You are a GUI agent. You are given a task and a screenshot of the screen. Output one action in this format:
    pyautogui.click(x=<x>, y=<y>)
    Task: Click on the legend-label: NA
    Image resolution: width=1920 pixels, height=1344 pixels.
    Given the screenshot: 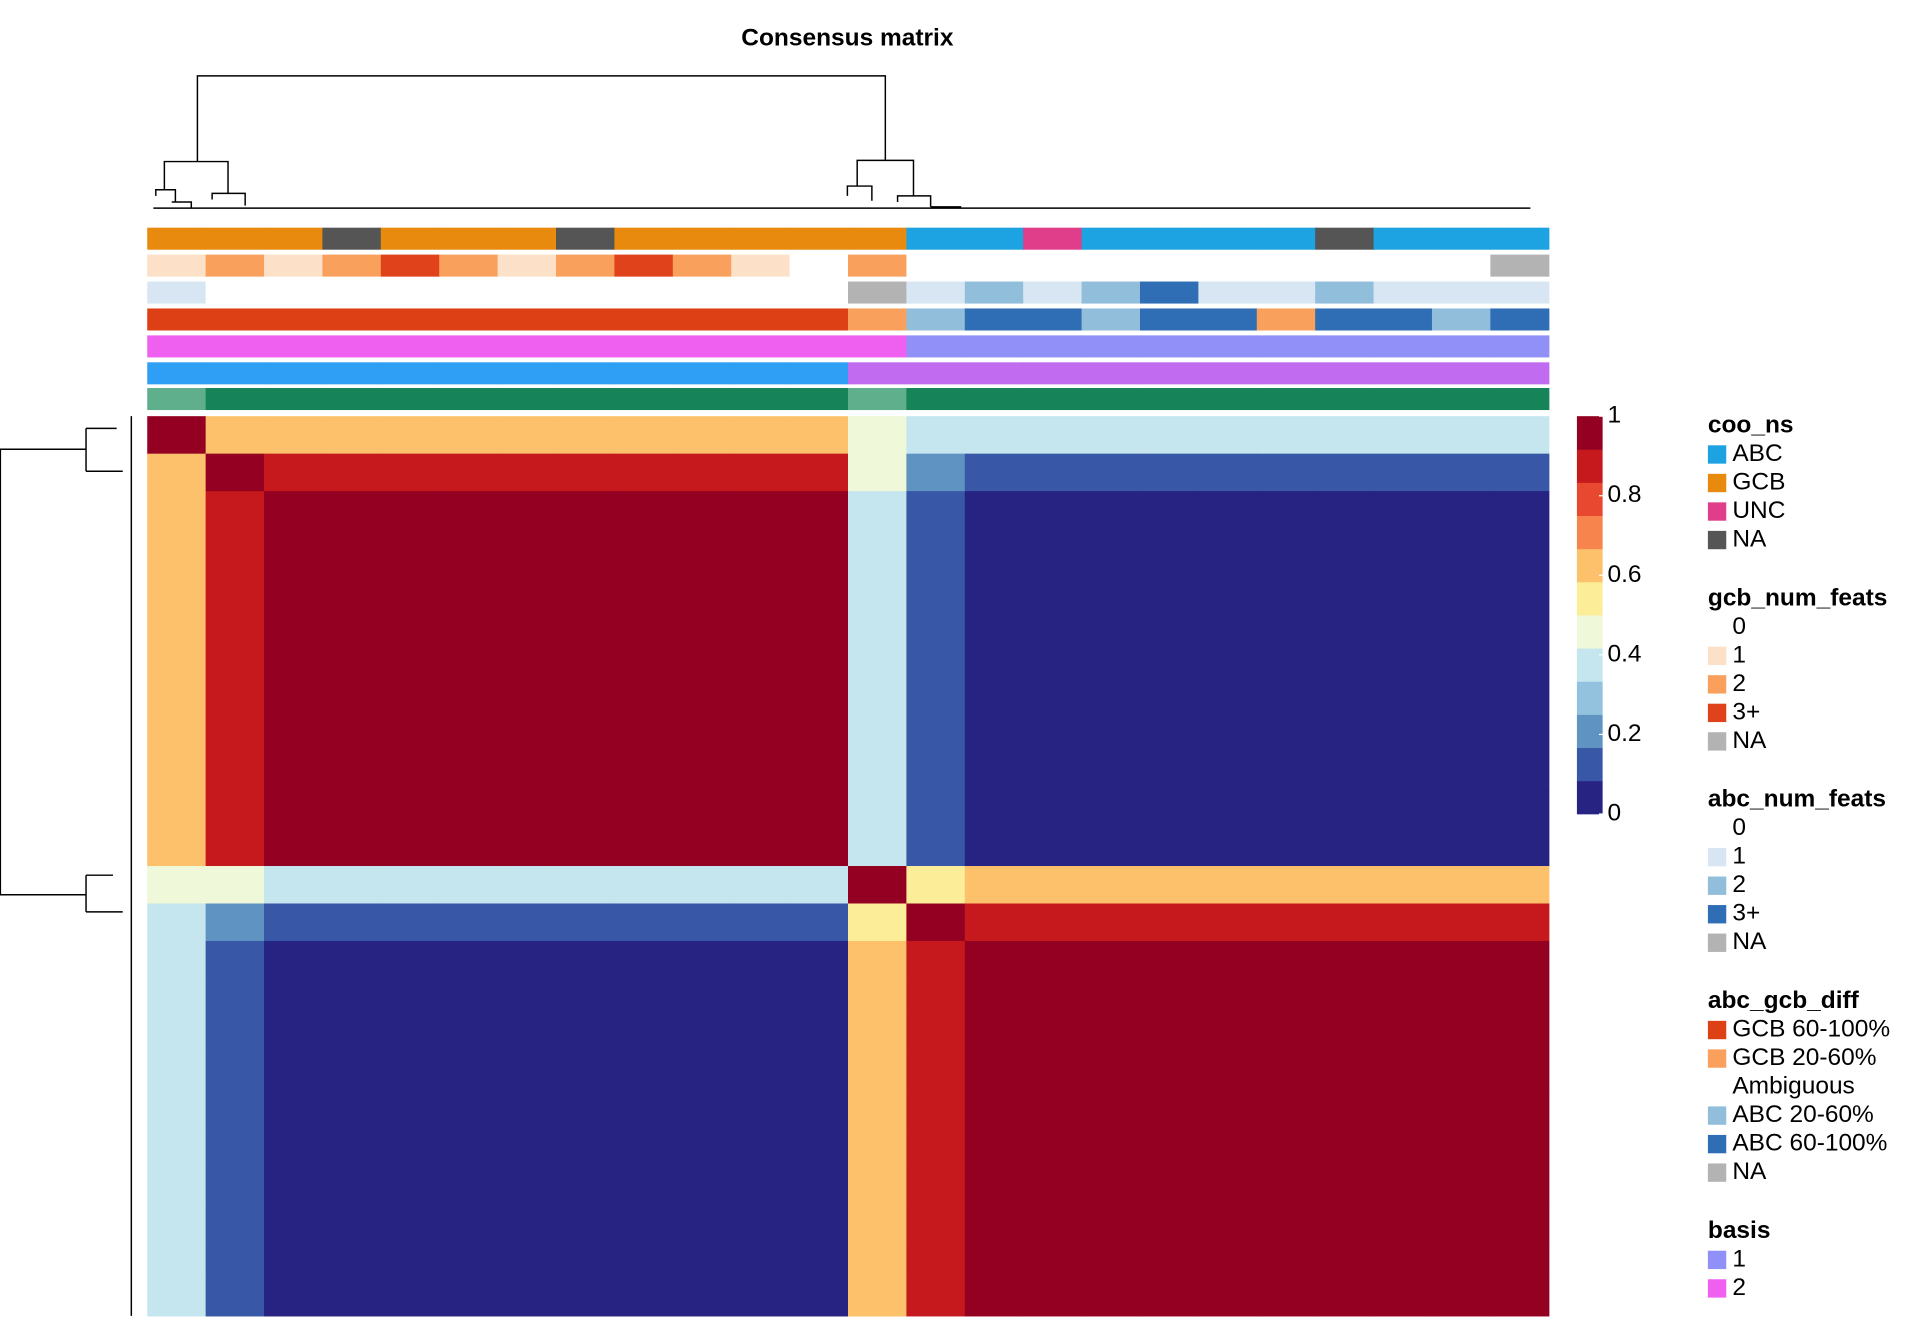 What is the action you would take?
    pyautogui.click(x=1749, y=1171)
    